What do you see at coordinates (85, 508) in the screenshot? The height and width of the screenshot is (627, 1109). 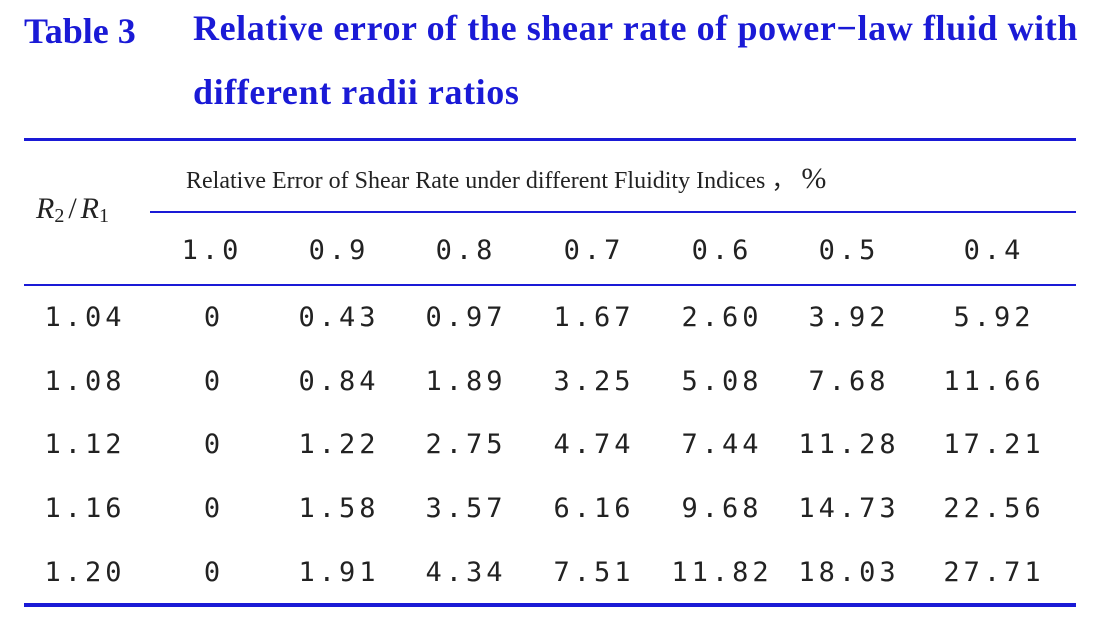 I see `row-header-radii-ratio: 1.16` at bounding box center [85, 508].